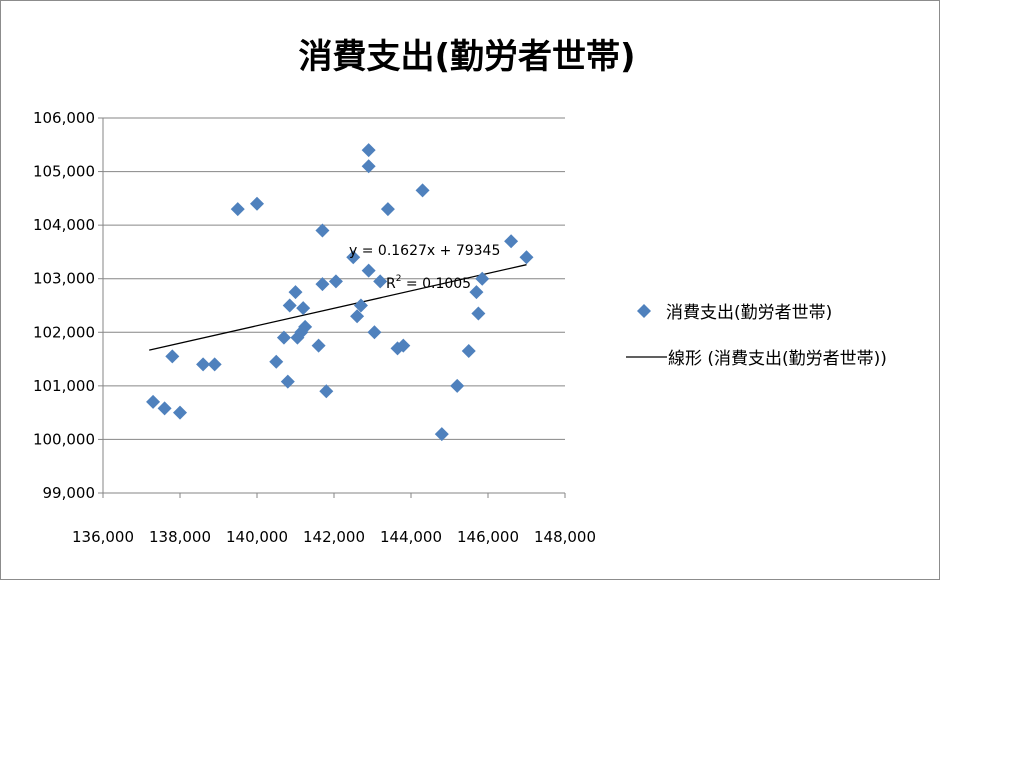 The height and width of the screenshot is (768, 1024). What do you see at coordinates (64, 332) in the screenshot?
I see `y-tick-label: 102,000` at bounding box center [64, 332].